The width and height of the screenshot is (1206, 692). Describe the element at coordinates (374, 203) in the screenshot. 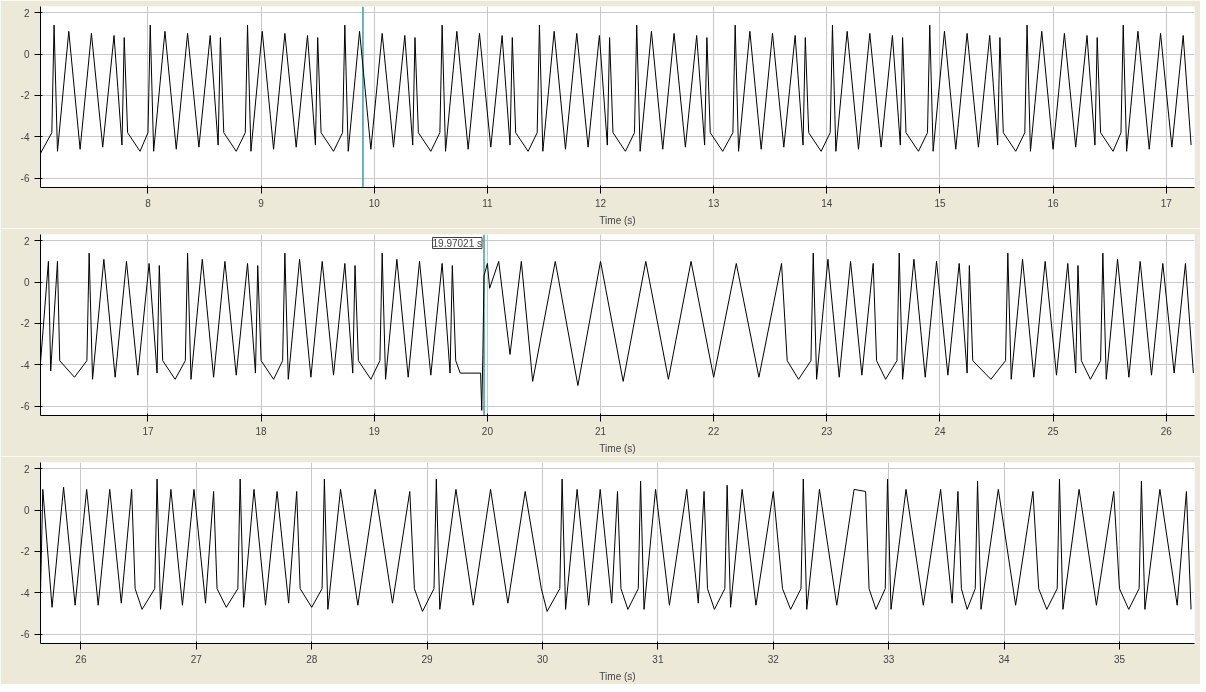

I see `x-tick-label: 10` at that location.